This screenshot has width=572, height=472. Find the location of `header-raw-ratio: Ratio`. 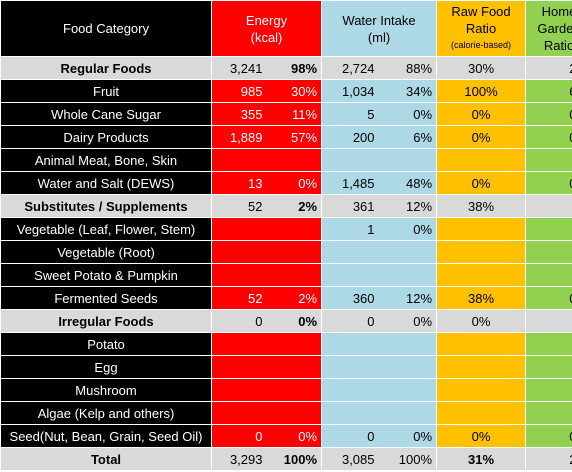

header-raw-ratio: Ratio is located at coordinates (481, 28).